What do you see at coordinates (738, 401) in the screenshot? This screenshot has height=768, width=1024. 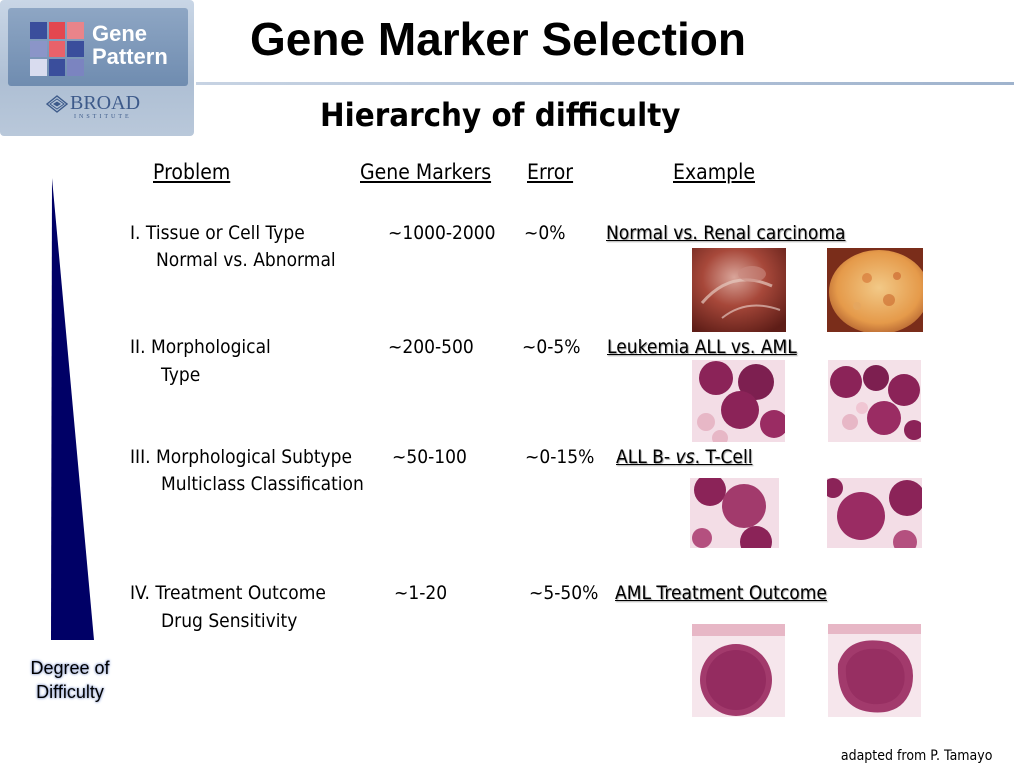 I see `leukemia-all-cells-image` at bounding box center [738, 401].